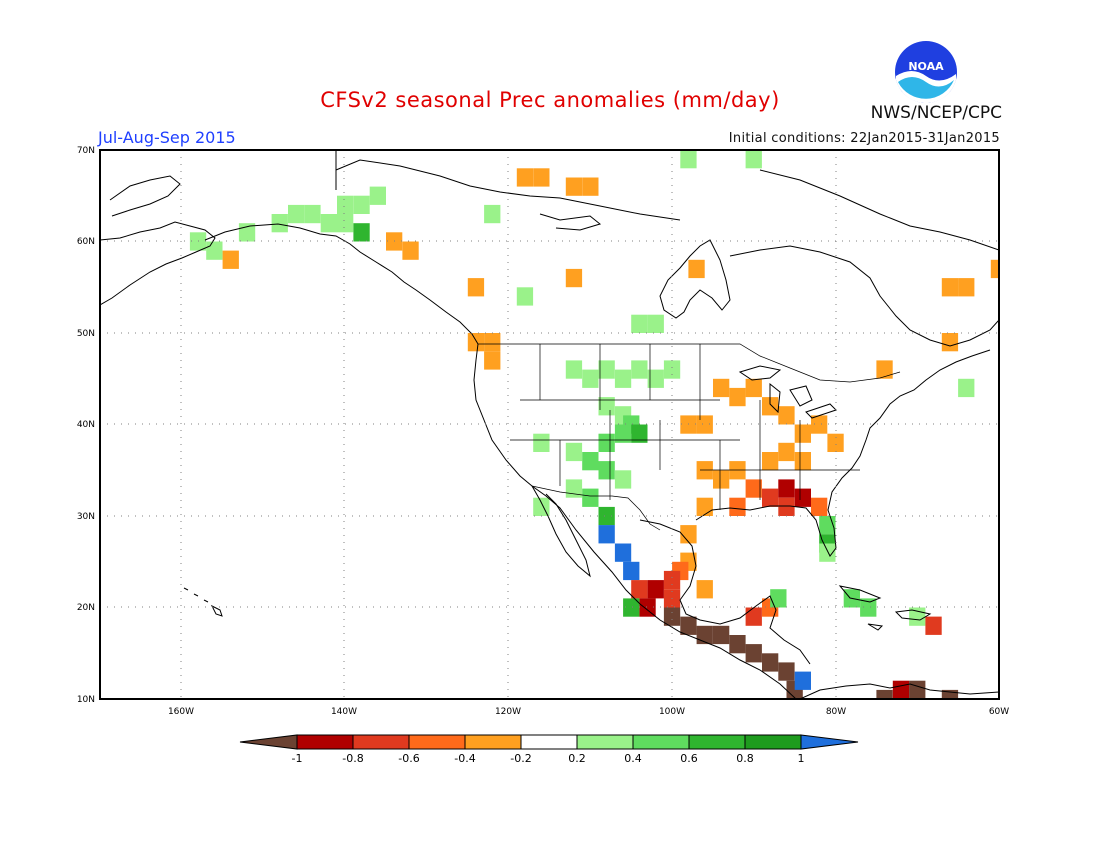 The height and width of the screenshot is (850, 1100). Describe the element at coordinates (508, 712) in the screenshot. I see `lon-label-120w: 120W` at that location.